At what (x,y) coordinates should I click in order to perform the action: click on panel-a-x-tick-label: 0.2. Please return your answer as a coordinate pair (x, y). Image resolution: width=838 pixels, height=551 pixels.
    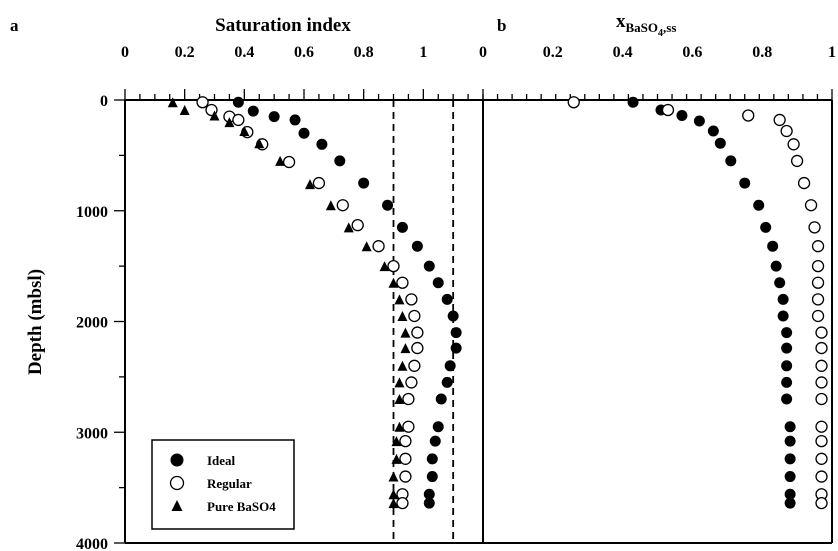
    Looking at the image, I should click on (185, 52).